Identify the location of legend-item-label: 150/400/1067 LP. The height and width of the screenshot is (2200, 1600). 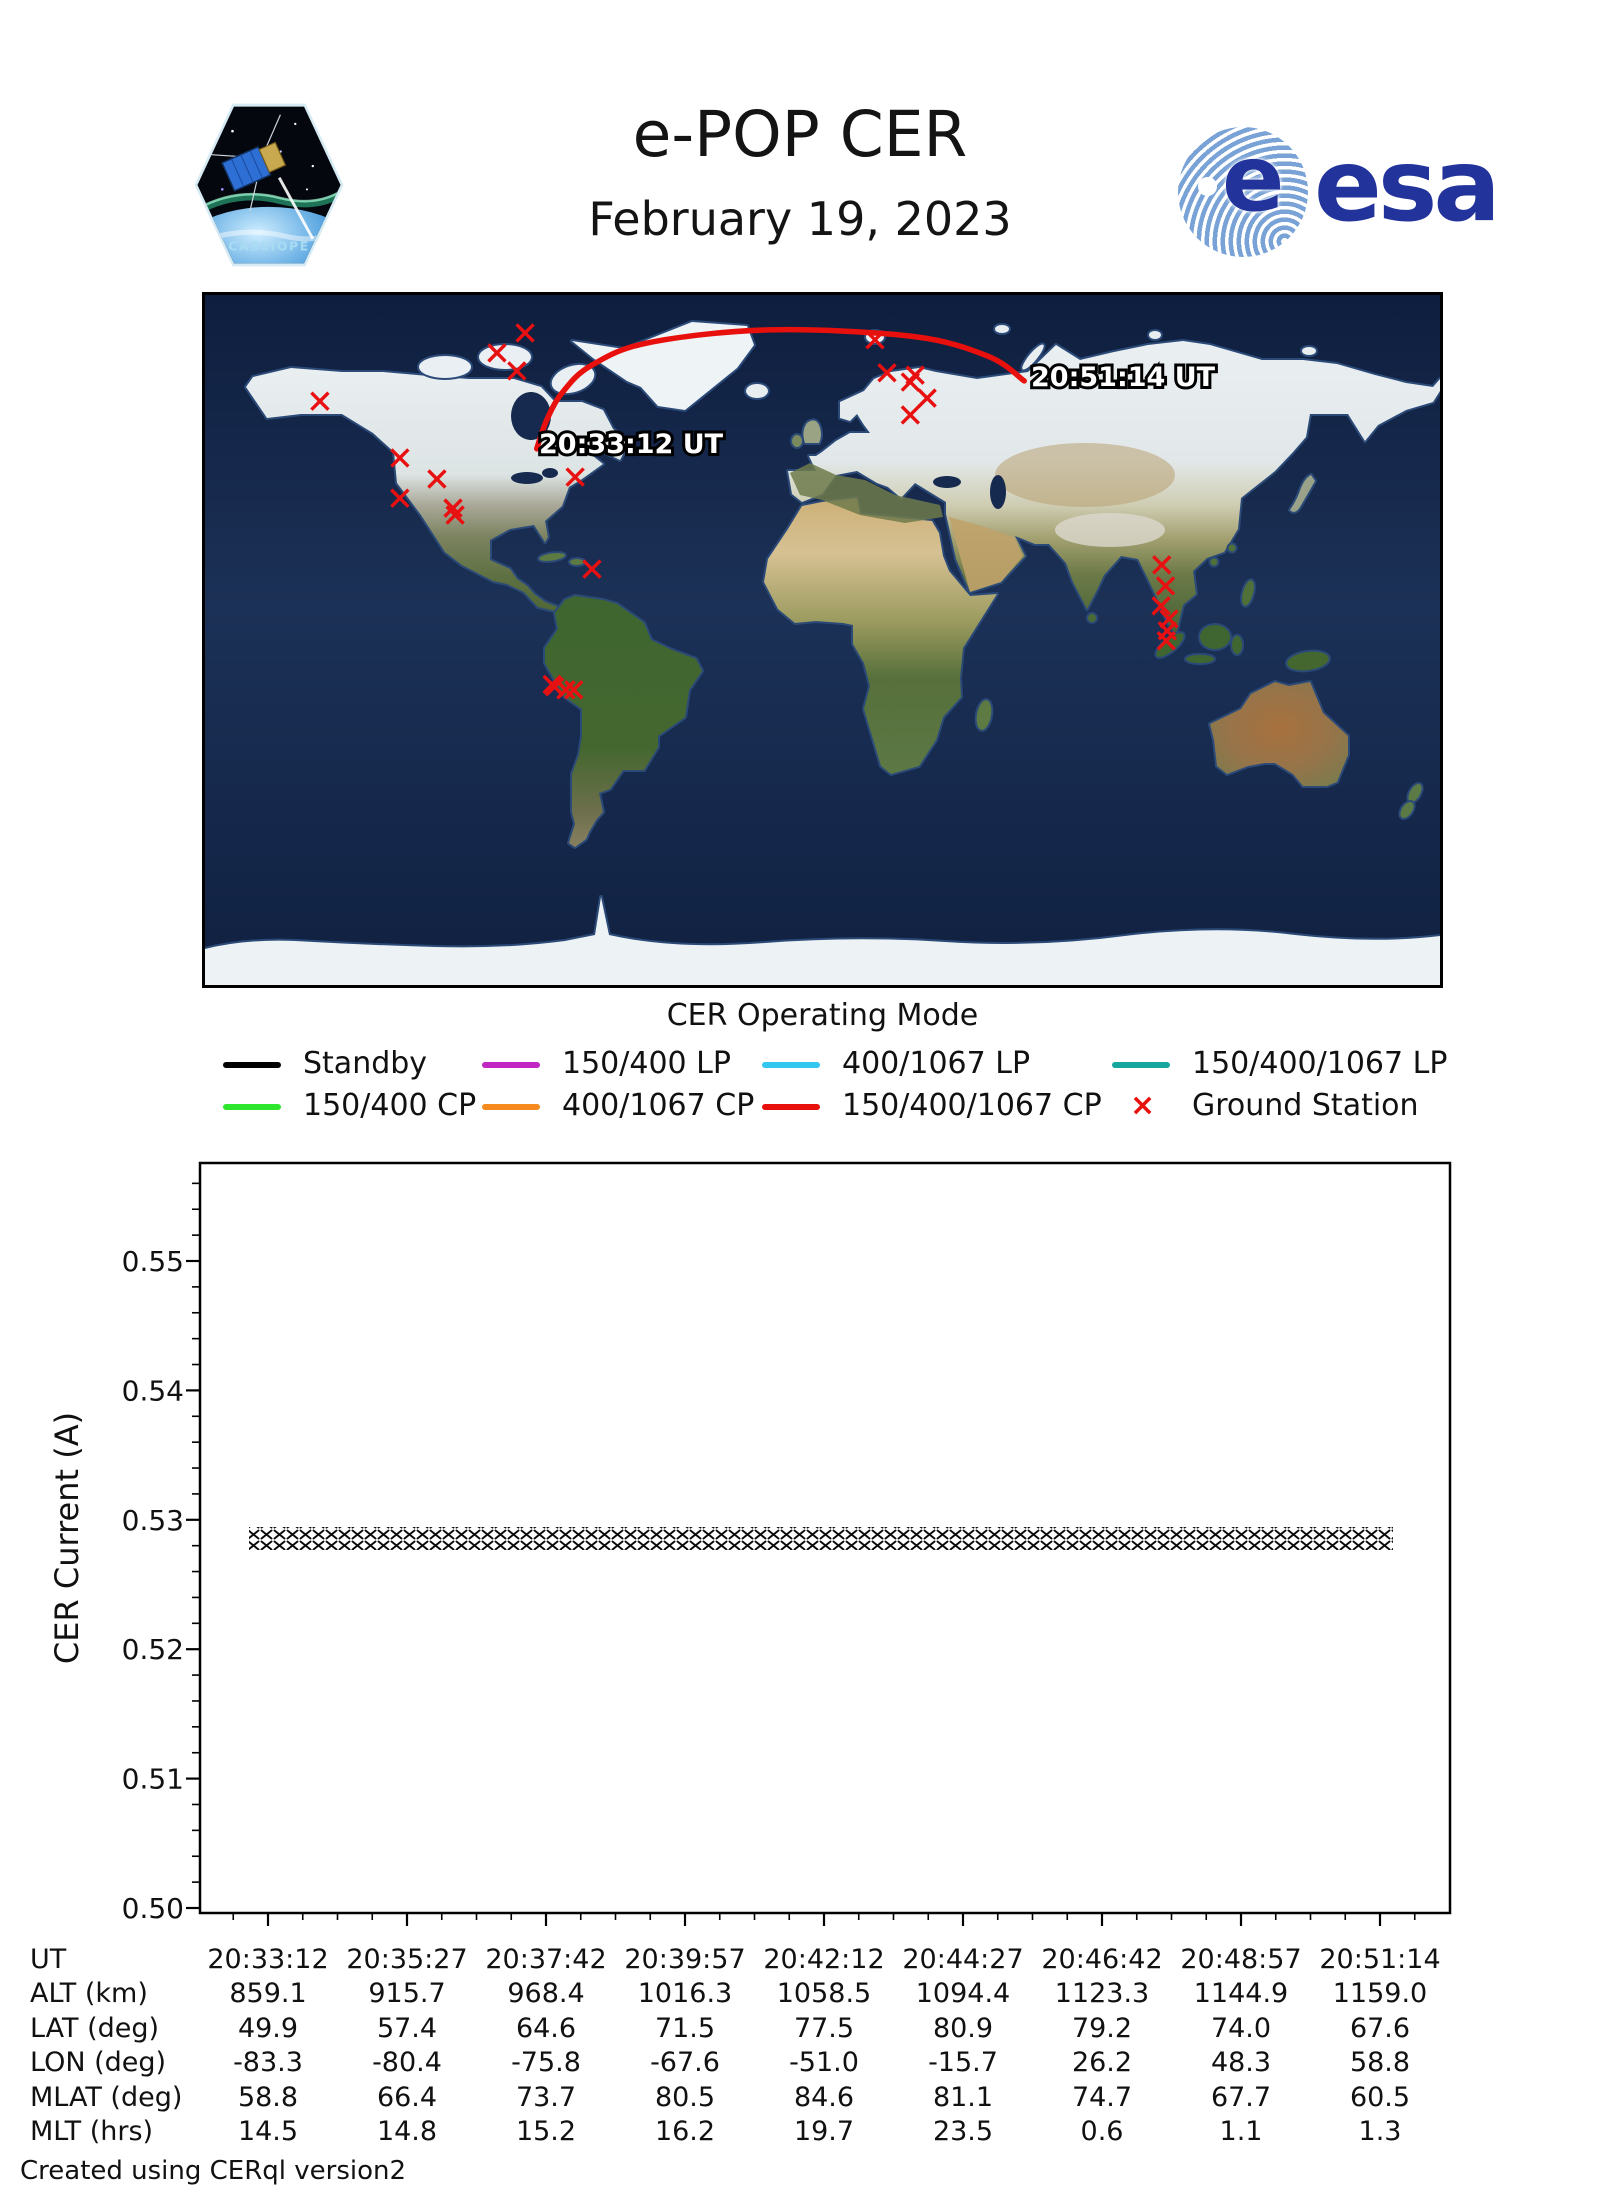
(1320, 1063).